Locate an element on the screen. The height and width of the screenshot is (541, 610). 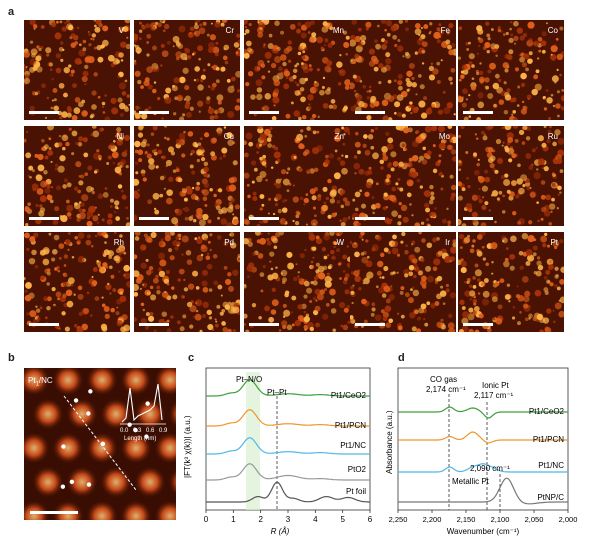
tile-label-co: Co is located at coordinates (552, 30).